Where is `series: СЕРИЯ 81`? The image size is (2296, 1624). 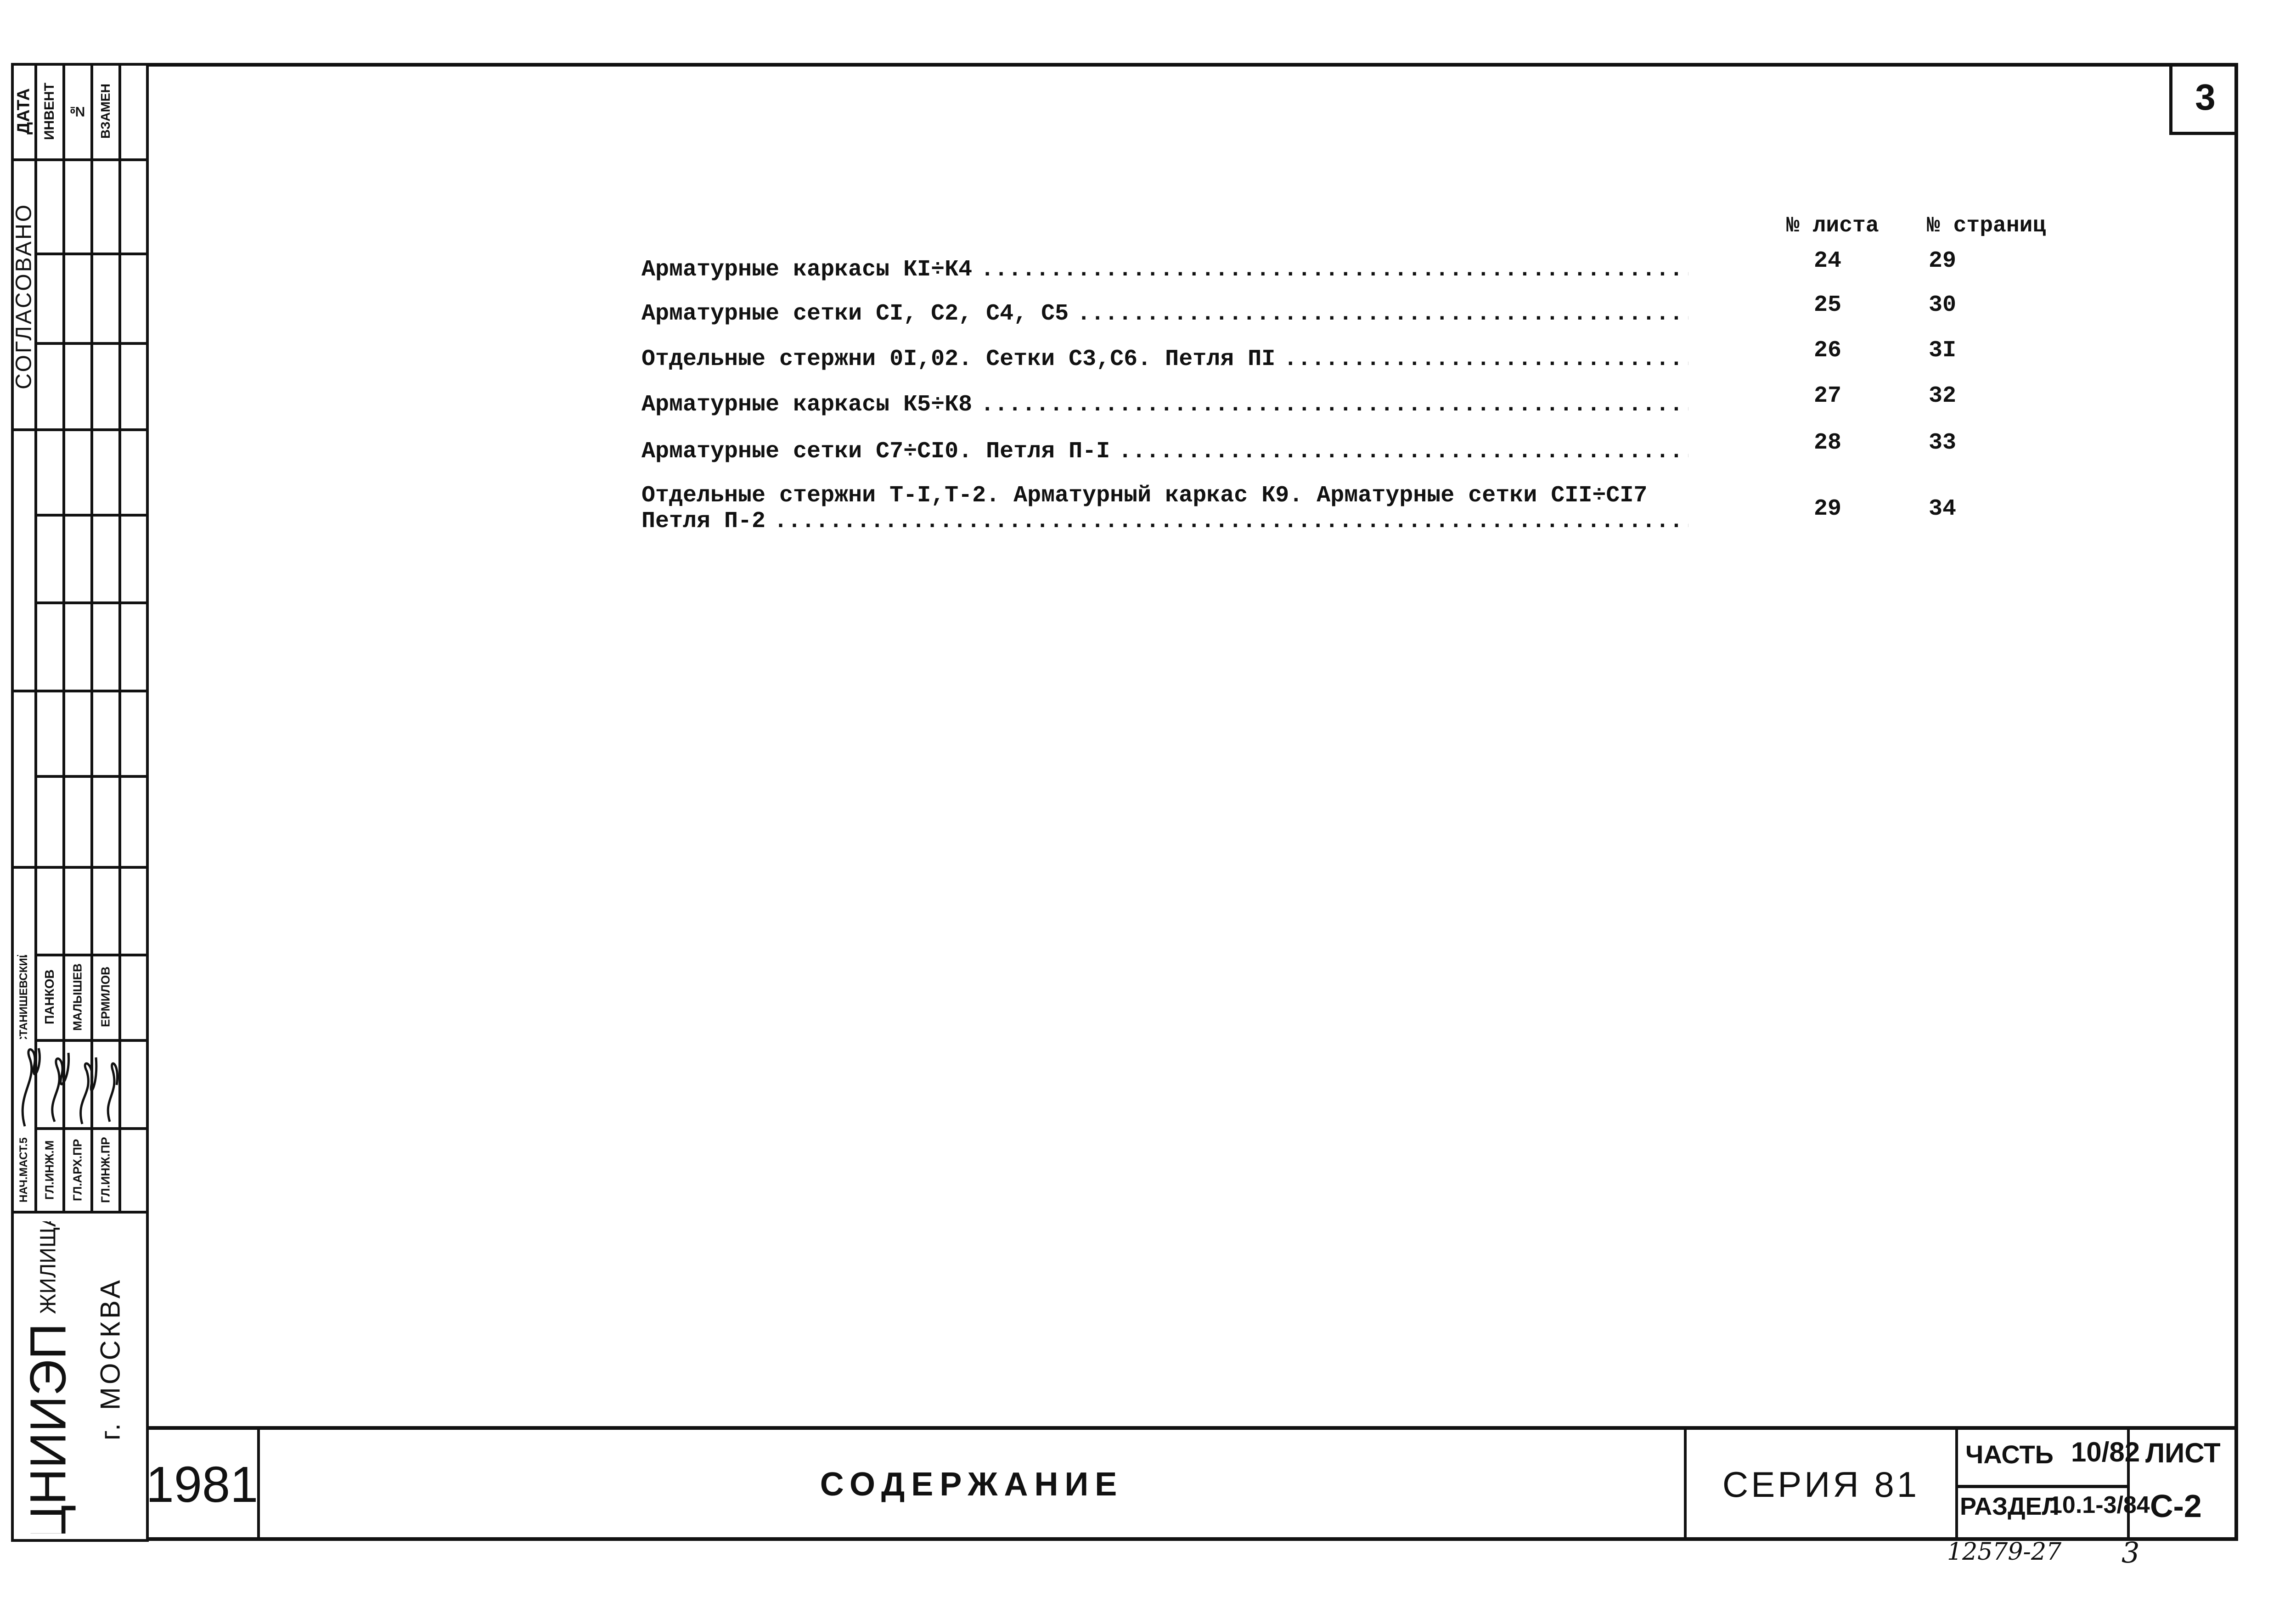
series: СЕРИЯ 81 is located at coordinates (1821, 1484).